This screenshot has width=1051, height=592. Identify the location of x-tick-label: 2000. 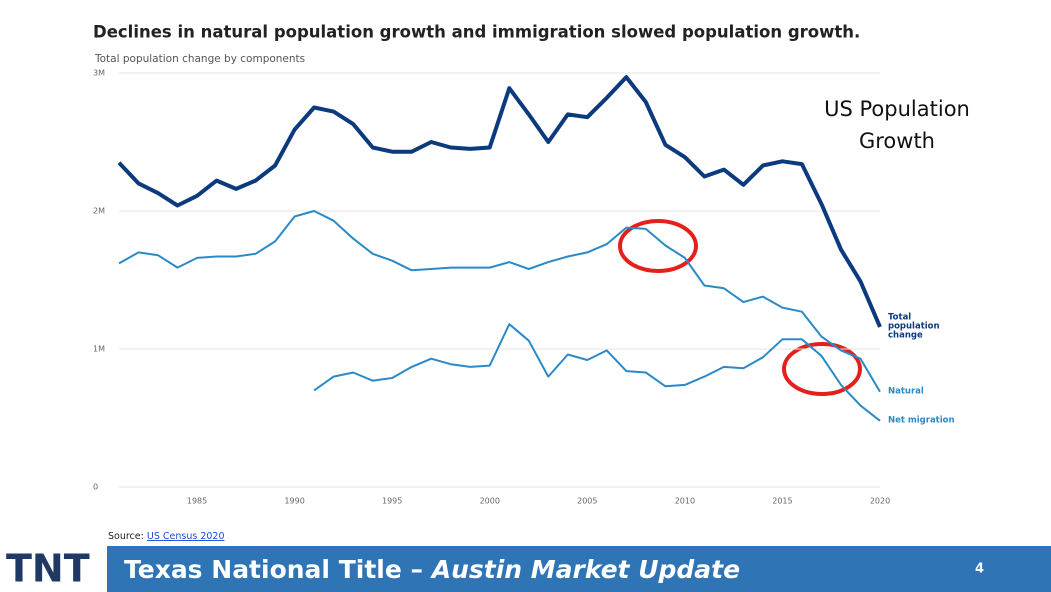
(490, 501).